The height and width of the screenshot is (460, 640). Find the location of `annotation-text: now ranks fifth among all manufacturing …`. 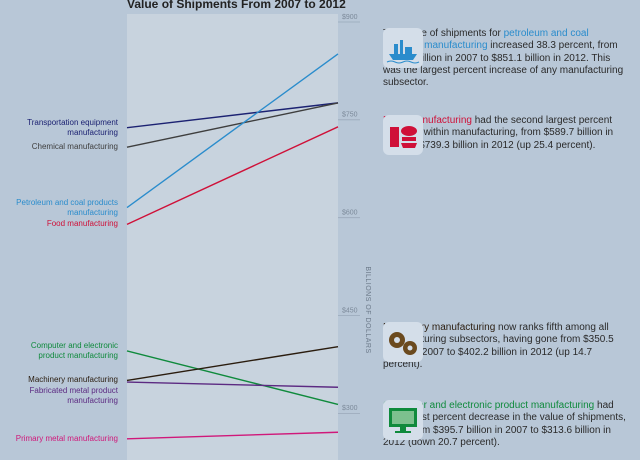

annotation-text: now ranks fifth among all manufacturing … is located at coordinates (498, 346).